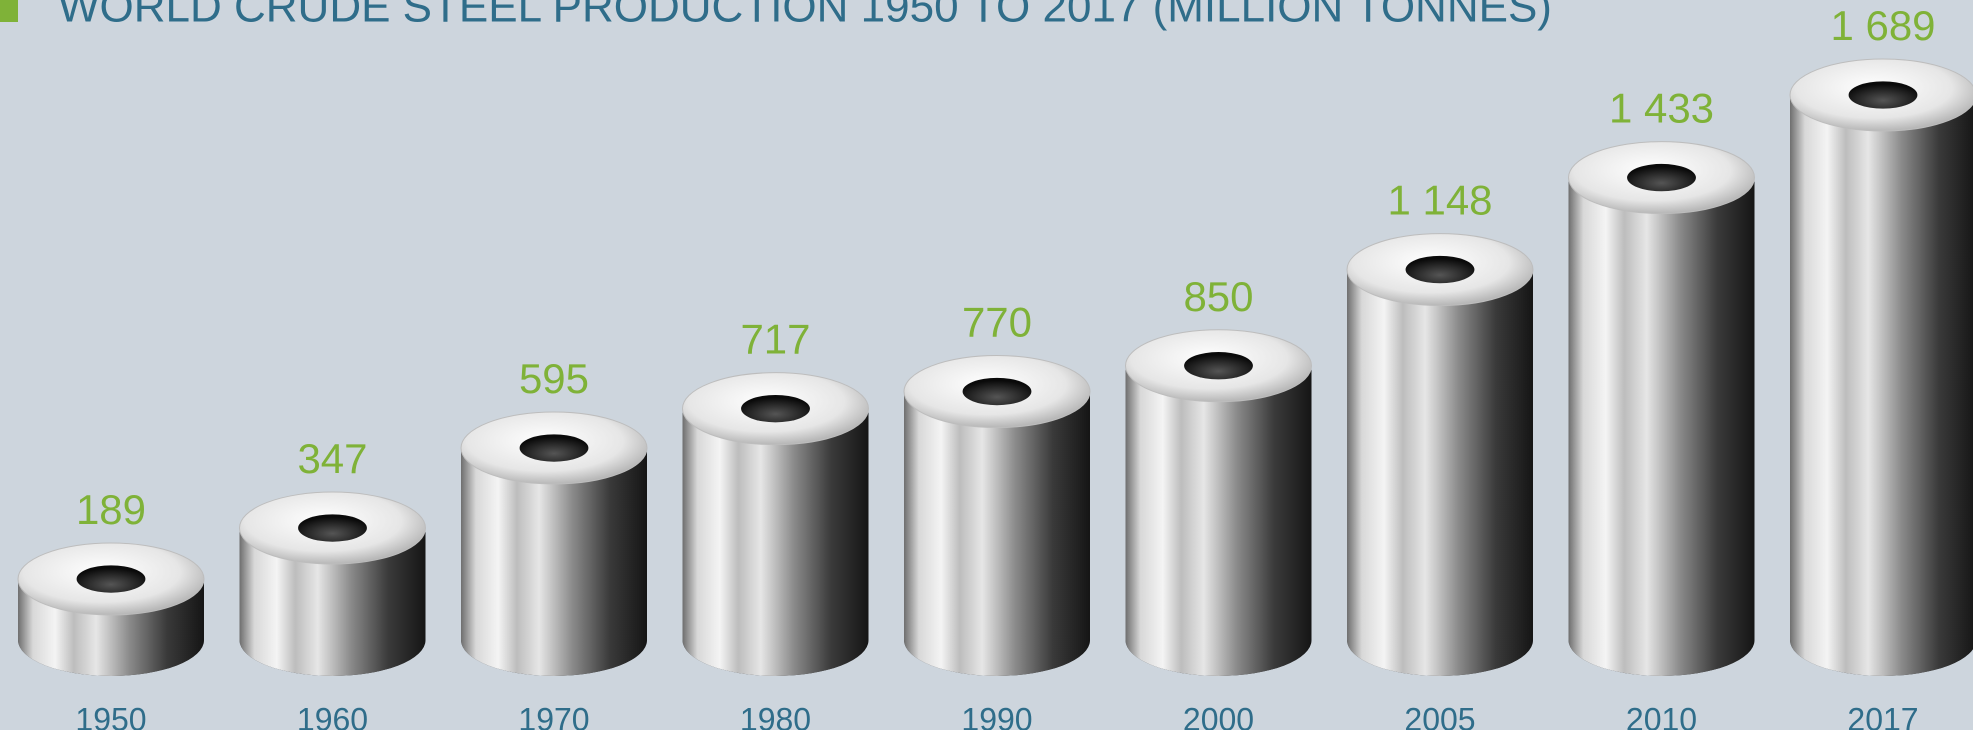 The height and width of the screenshot is (730, 1973). Describe the element at coordinates (775, 715) in the screenshot. I see `x-tick-label: 1980` at that location.